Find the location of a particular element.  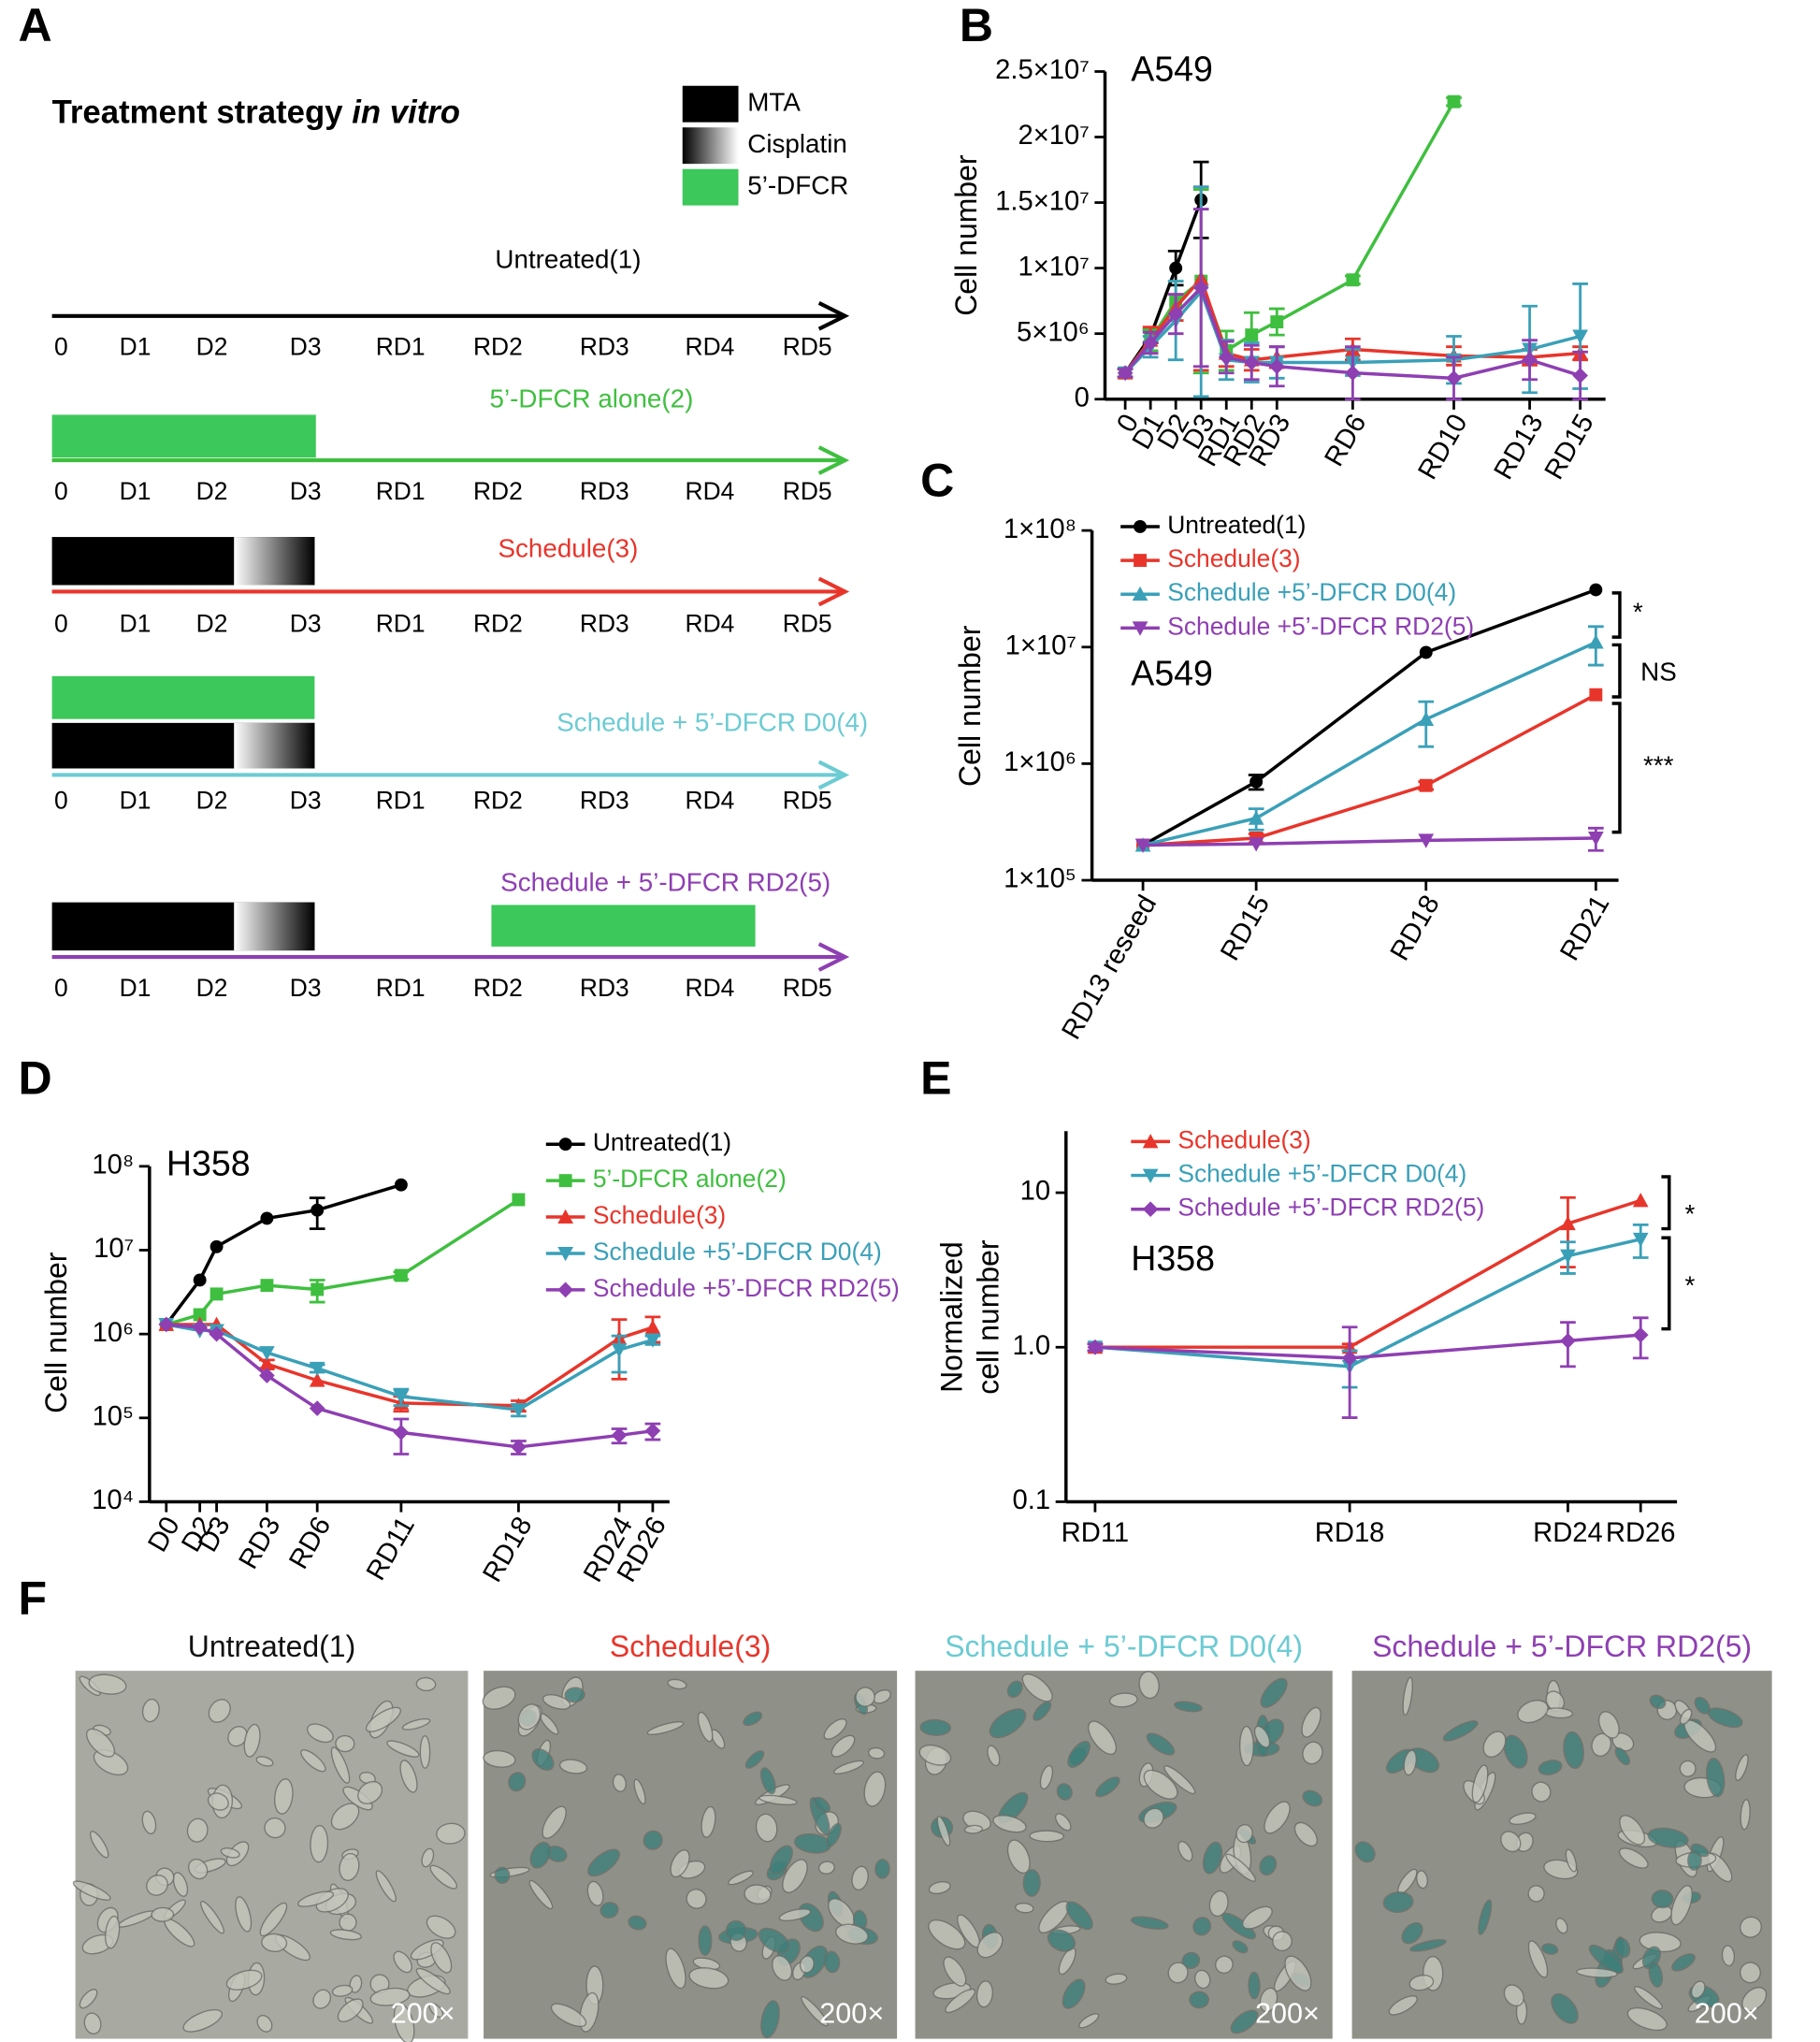

panel-letter: A is located at coordinates (34, 25).